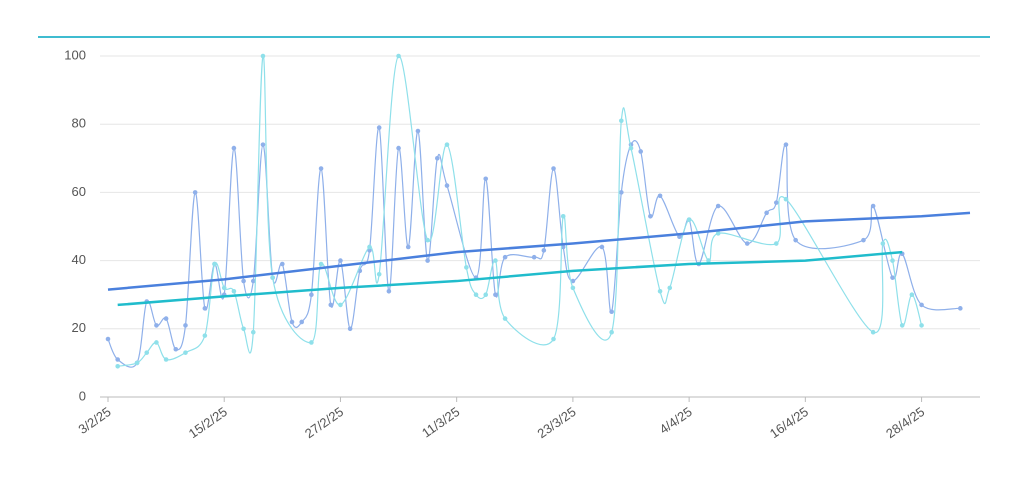 This screenshot has width=1024, height=488. What do you see at coordinates (94, 420) in the screenshot?
I see `x-tick-label: 3/2/25` at bounding box center [94, 420].